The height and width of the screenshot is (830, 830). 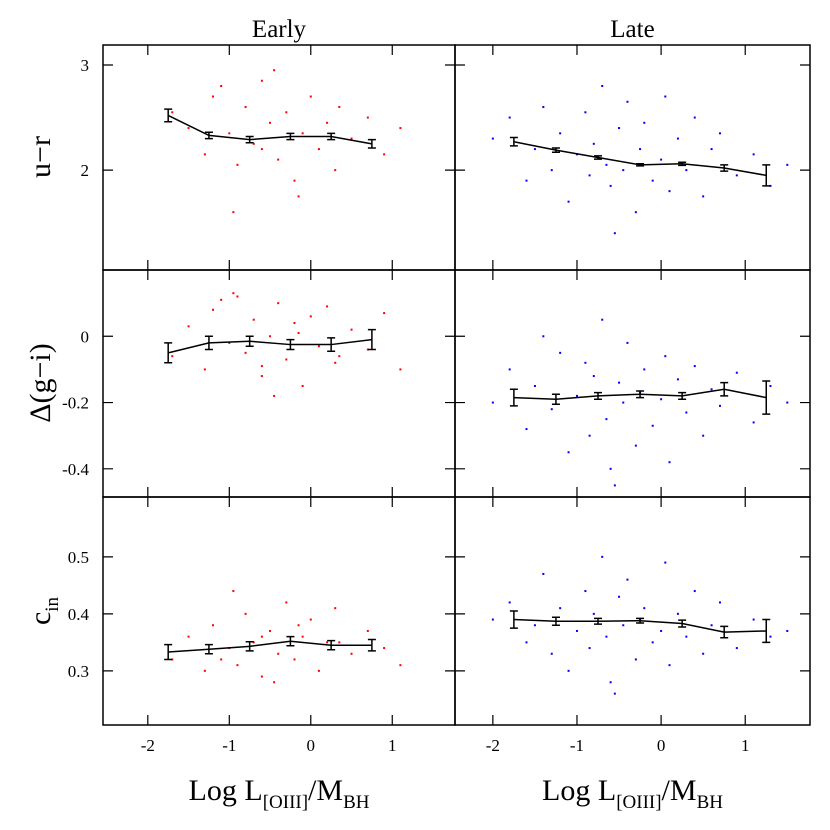 I want to click on y-tick-label: -0.4, so click(x=75, y=469).